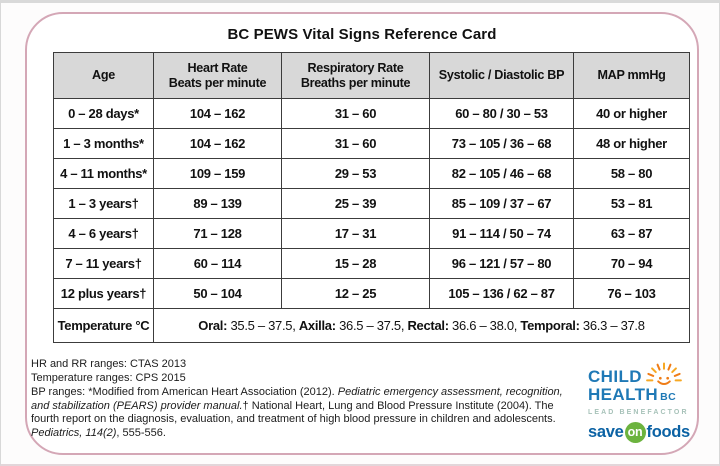 The height and width of the screenshot is (466, 720). Describe the element at coordinates (108, 377) in the screenshot. I see `footnote-temperature-ranges: Temperature ranges: CPS 2015` at that location.